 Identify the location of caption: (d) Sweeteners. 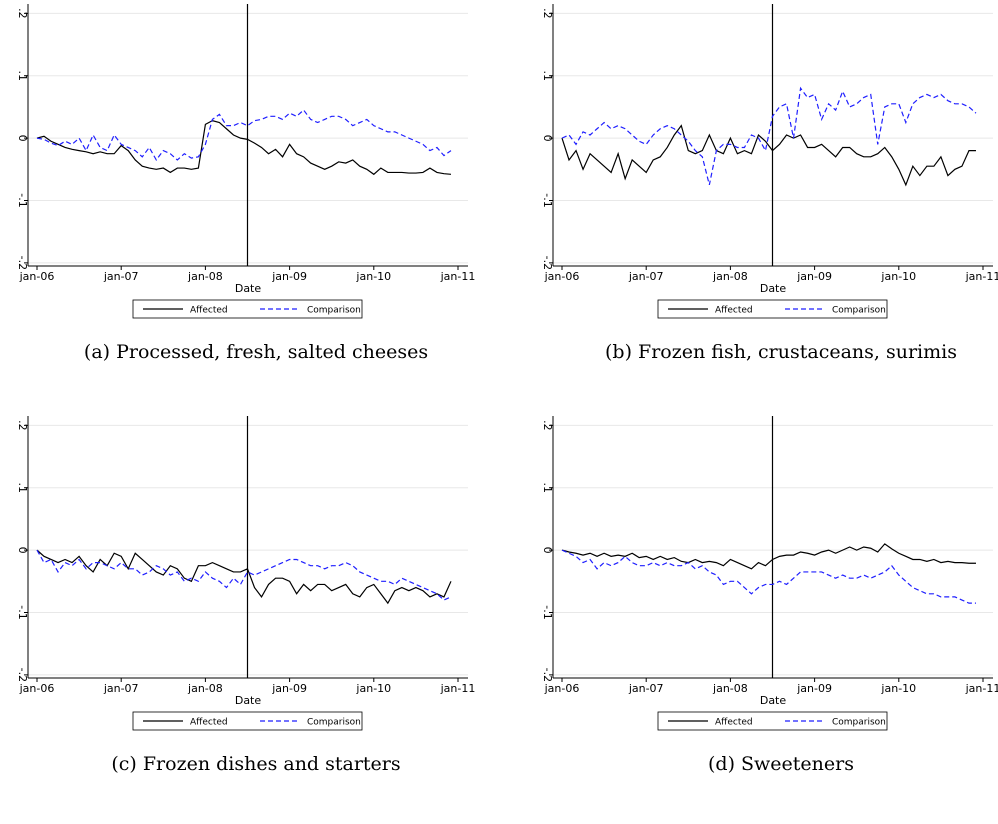
(781, 764).